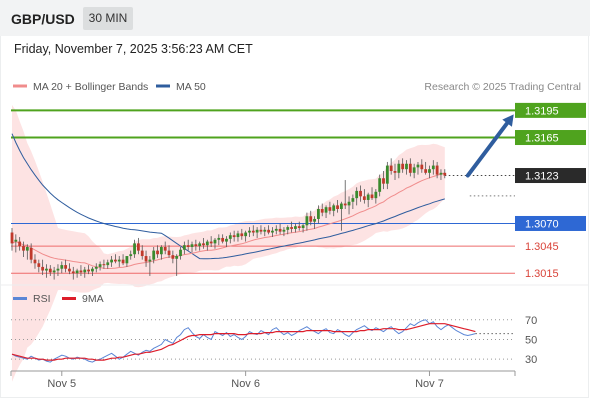 The height and width of the screenshot is (400, 590). What do you see at coordinates (108, 18) in the screenshot?
I see `interval-button: 30 MIN` at bounding box center [108, 18].